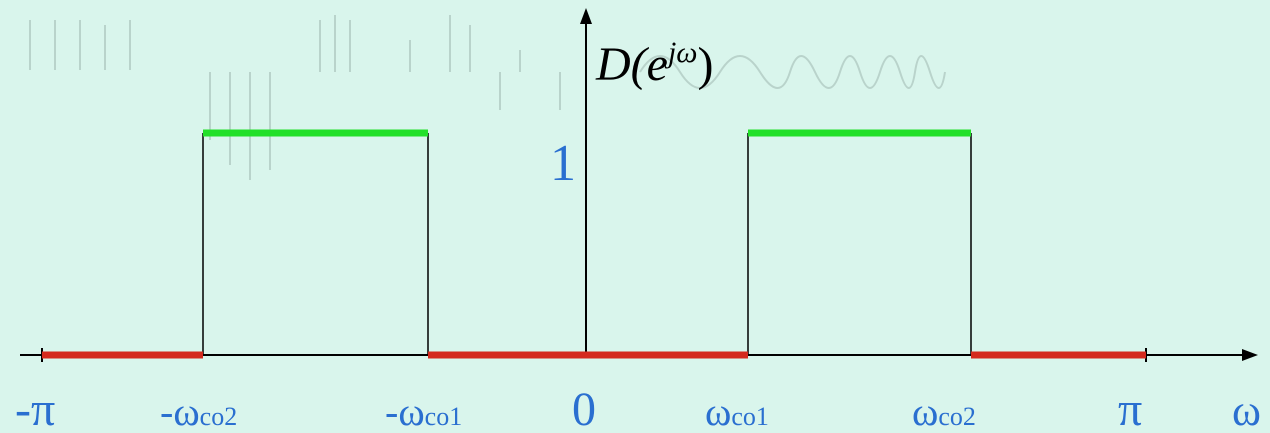 The image size is (1270, 433). I want to click on axis-label: ω, so click(1246, 409).